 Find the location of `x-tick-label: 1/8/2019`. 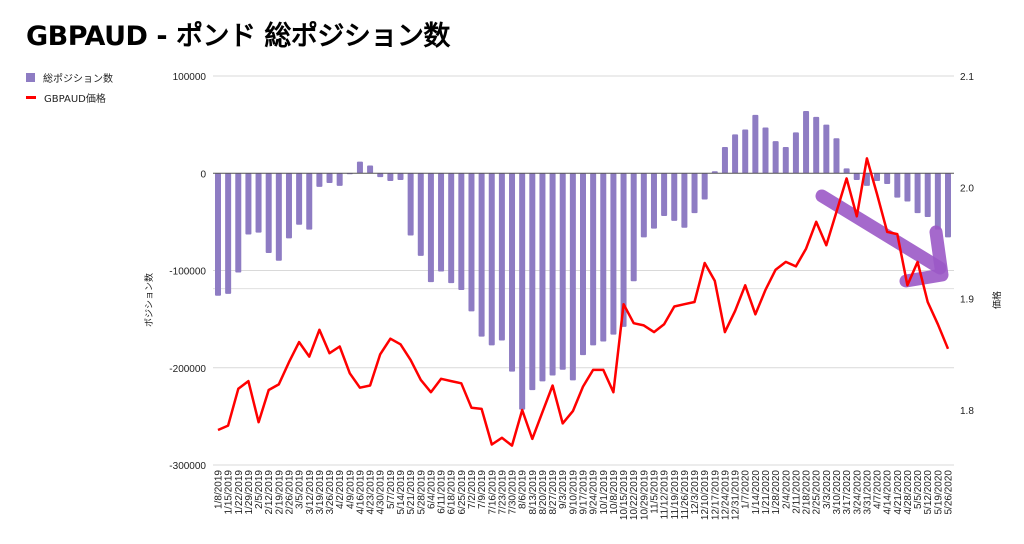

x-tick-label: 1/8/2019 is located at coordinates (219, 489).